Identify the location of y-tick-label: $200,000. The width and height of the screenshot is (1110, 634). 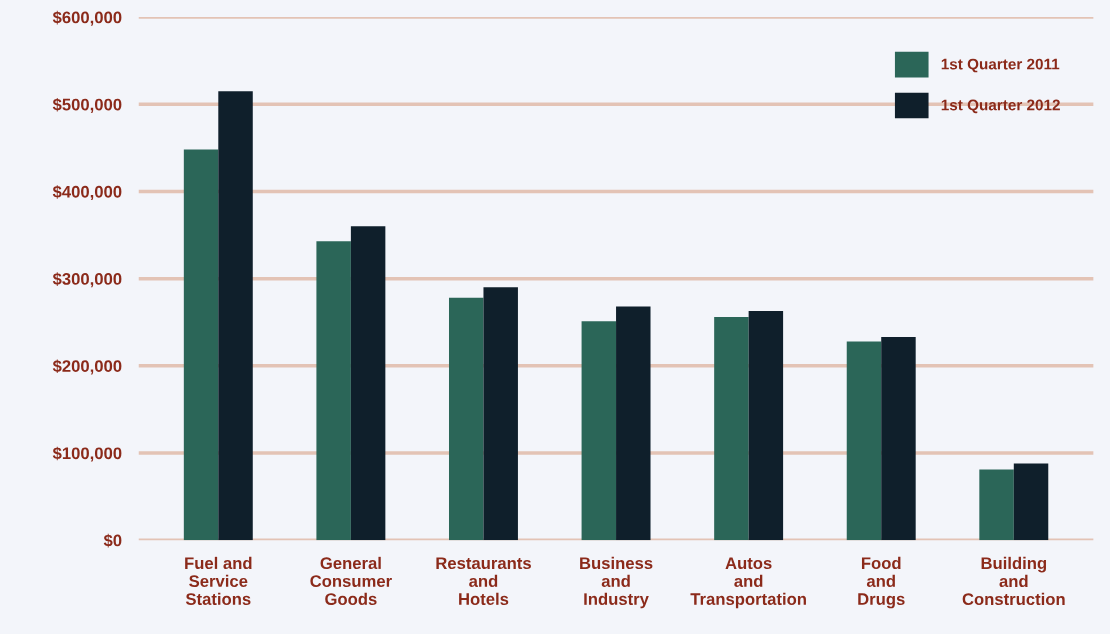
(87, 367).